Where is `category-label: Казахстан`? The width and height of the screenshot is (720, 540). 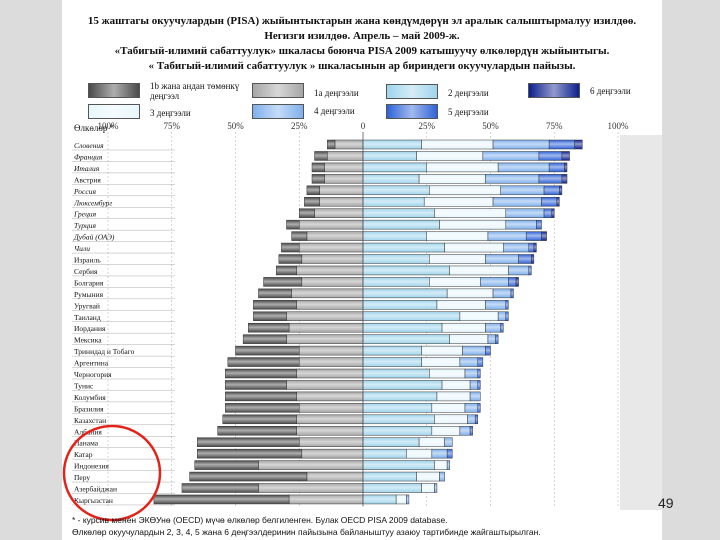 category-label: Казахстан is located at coordinates (90, 420).